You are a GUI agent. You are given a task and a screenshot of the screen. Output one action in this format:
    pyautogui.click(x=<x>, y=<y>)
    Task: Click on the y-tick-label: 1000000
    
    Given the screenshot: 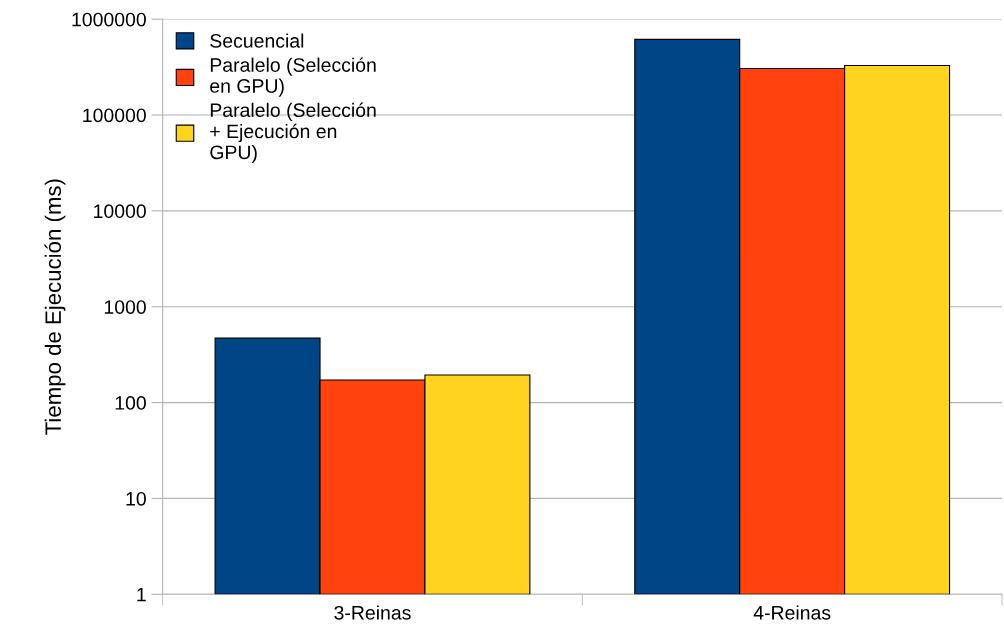 What is the action you would take?
    pyautogui.click(x=109, y=19)
    